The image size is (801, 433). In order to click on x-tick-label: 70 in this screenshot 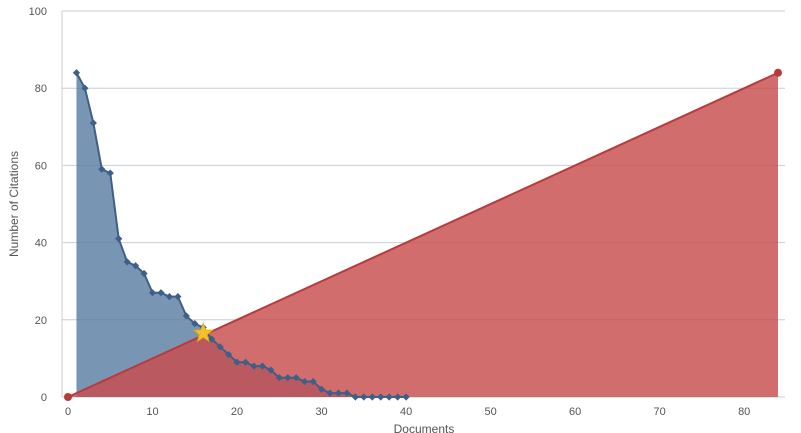, I will do `click(660, 412)`.